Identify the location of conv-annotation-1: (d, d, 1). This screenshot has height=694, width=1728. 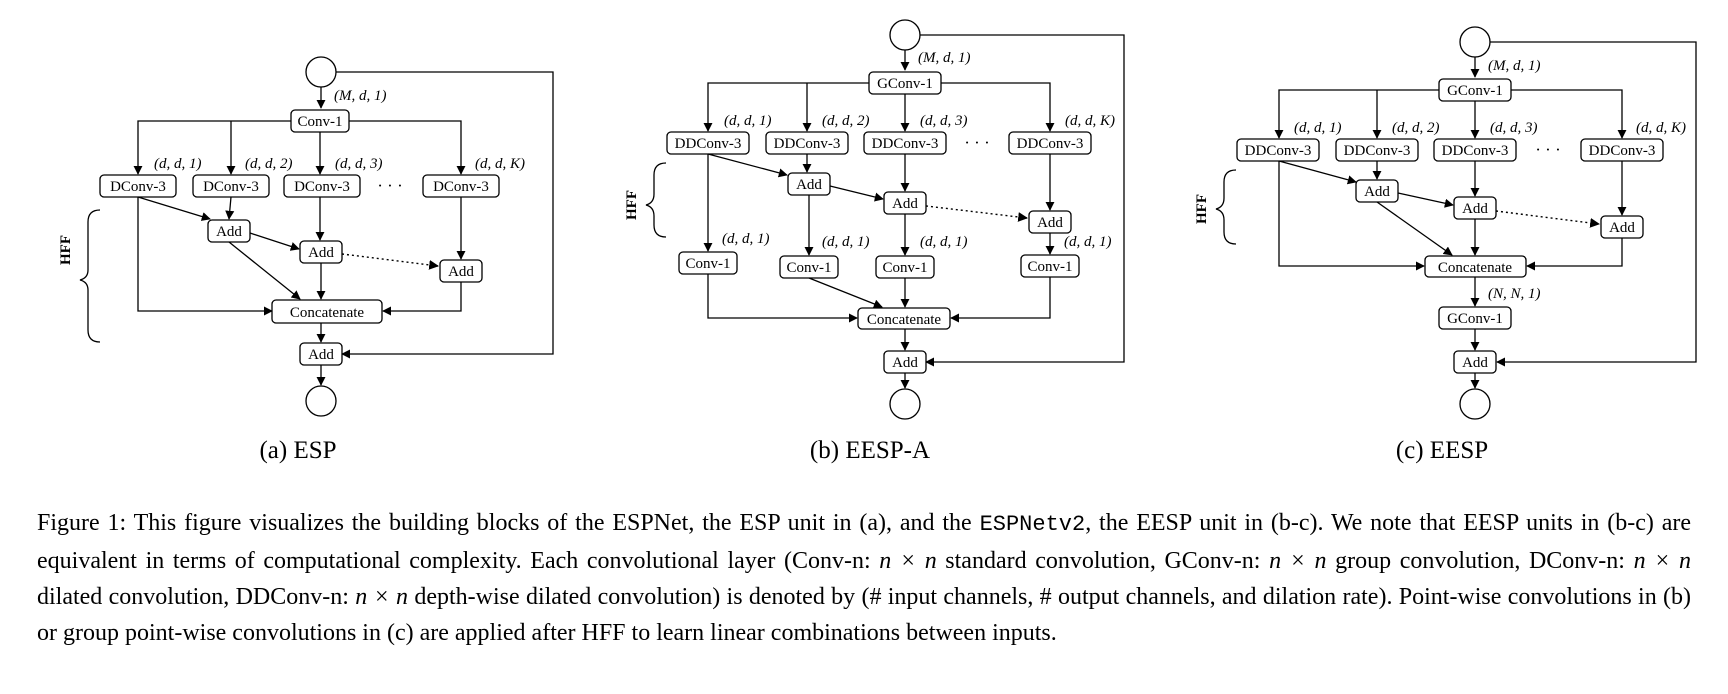
(746, 239).